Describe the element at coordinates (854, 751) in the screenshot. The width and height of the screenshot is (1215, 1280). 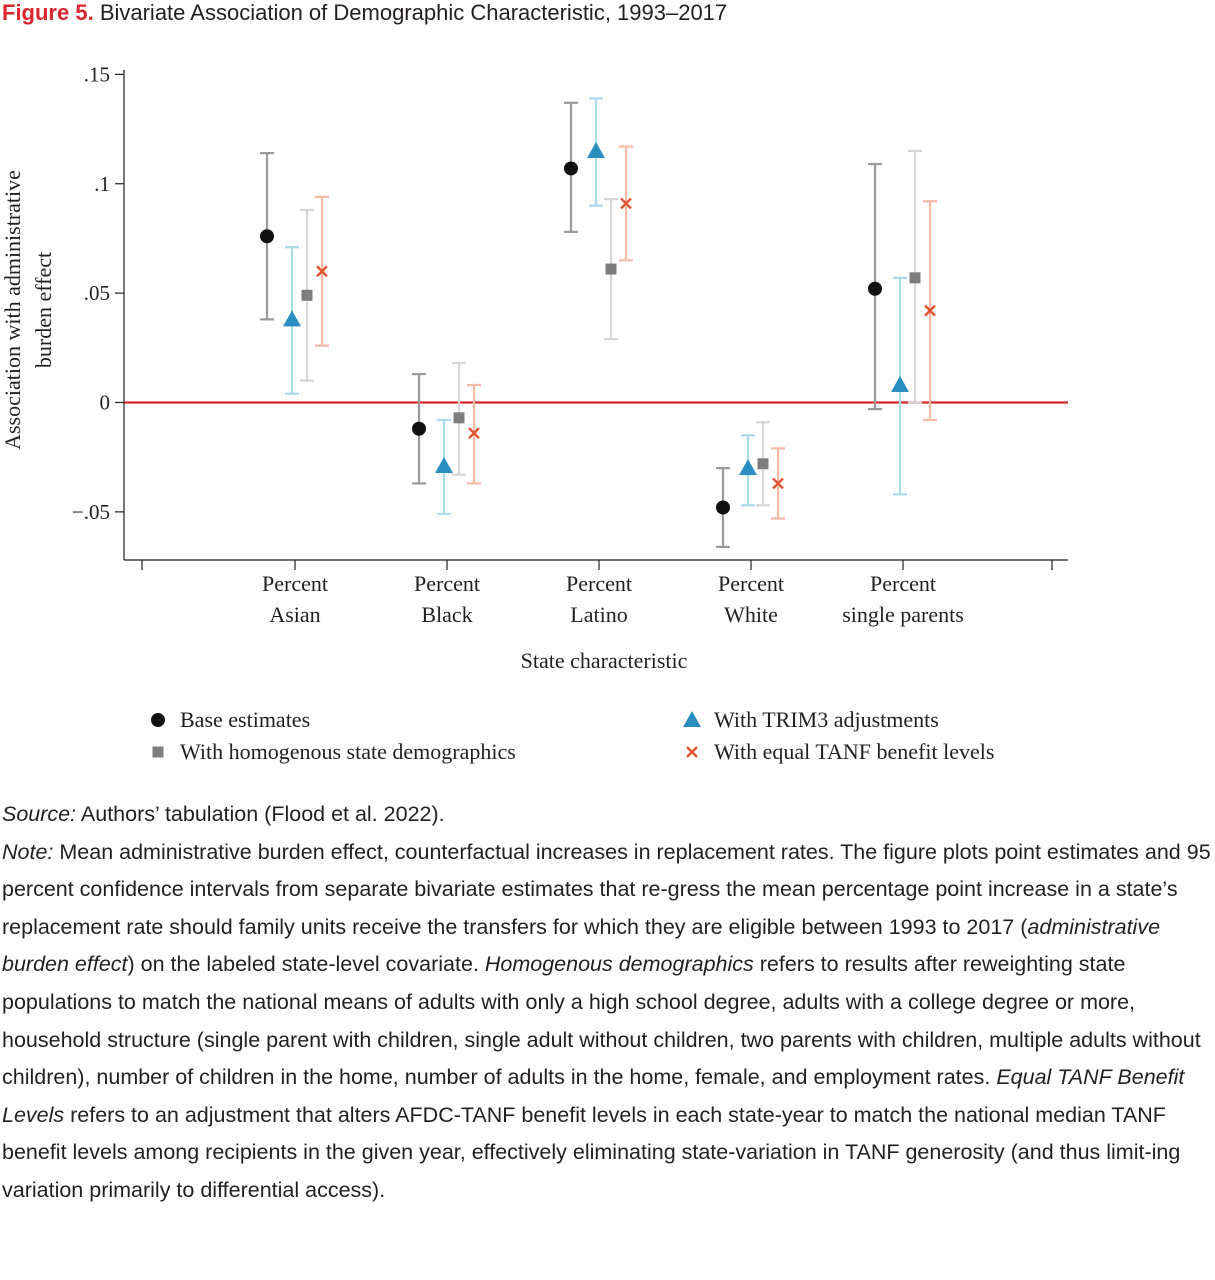
I see `legend-label: With equal TANF benefit levels` at that location.